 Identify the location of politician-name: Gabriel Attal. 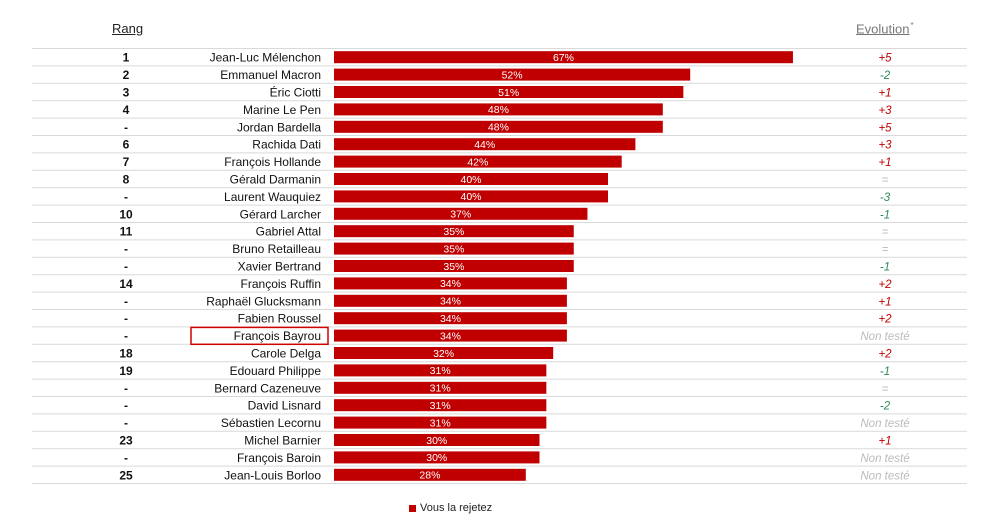
(288, 232).